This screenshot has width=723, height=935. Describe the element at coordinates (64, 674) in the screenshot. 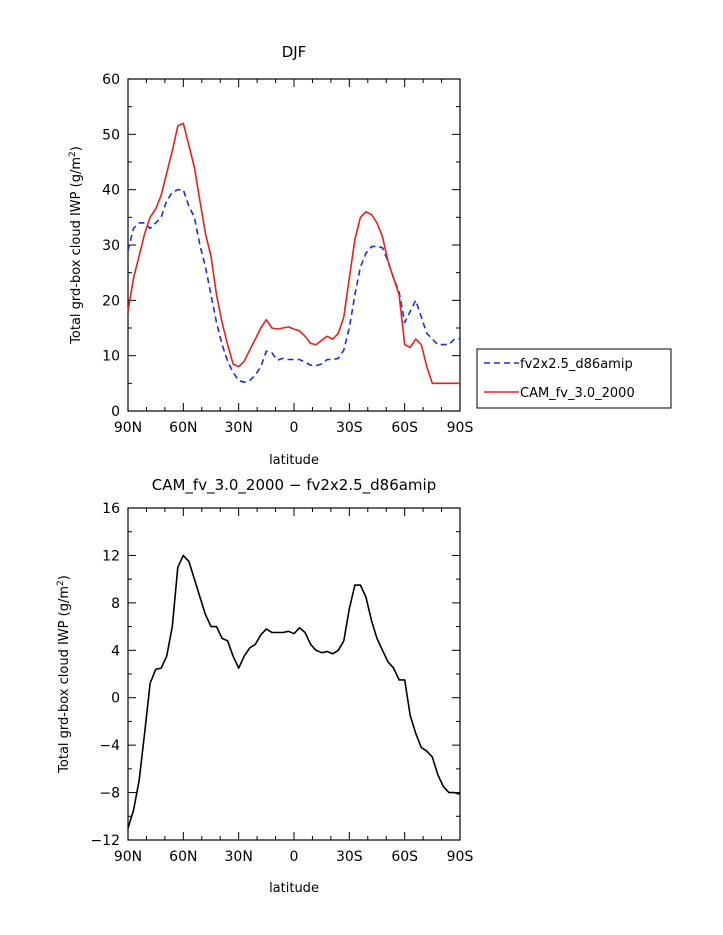

I see `bottom-y-axis-label: Total grd-box cloud IWP (g/m2)` at that location.